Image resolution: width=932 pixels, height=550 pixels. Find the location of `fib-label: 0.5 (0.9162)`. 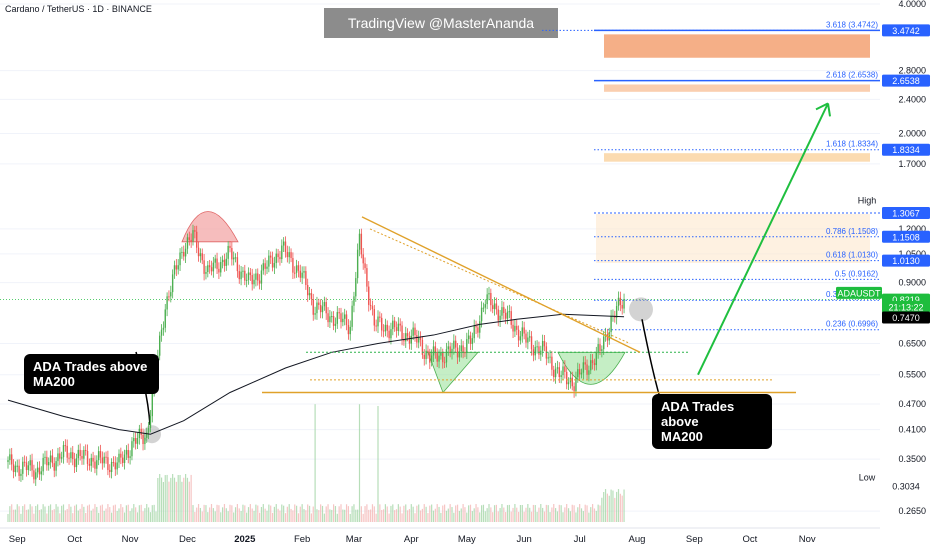

fib-label: 0.5 (0.9162) is located at coordinates (856, 273).